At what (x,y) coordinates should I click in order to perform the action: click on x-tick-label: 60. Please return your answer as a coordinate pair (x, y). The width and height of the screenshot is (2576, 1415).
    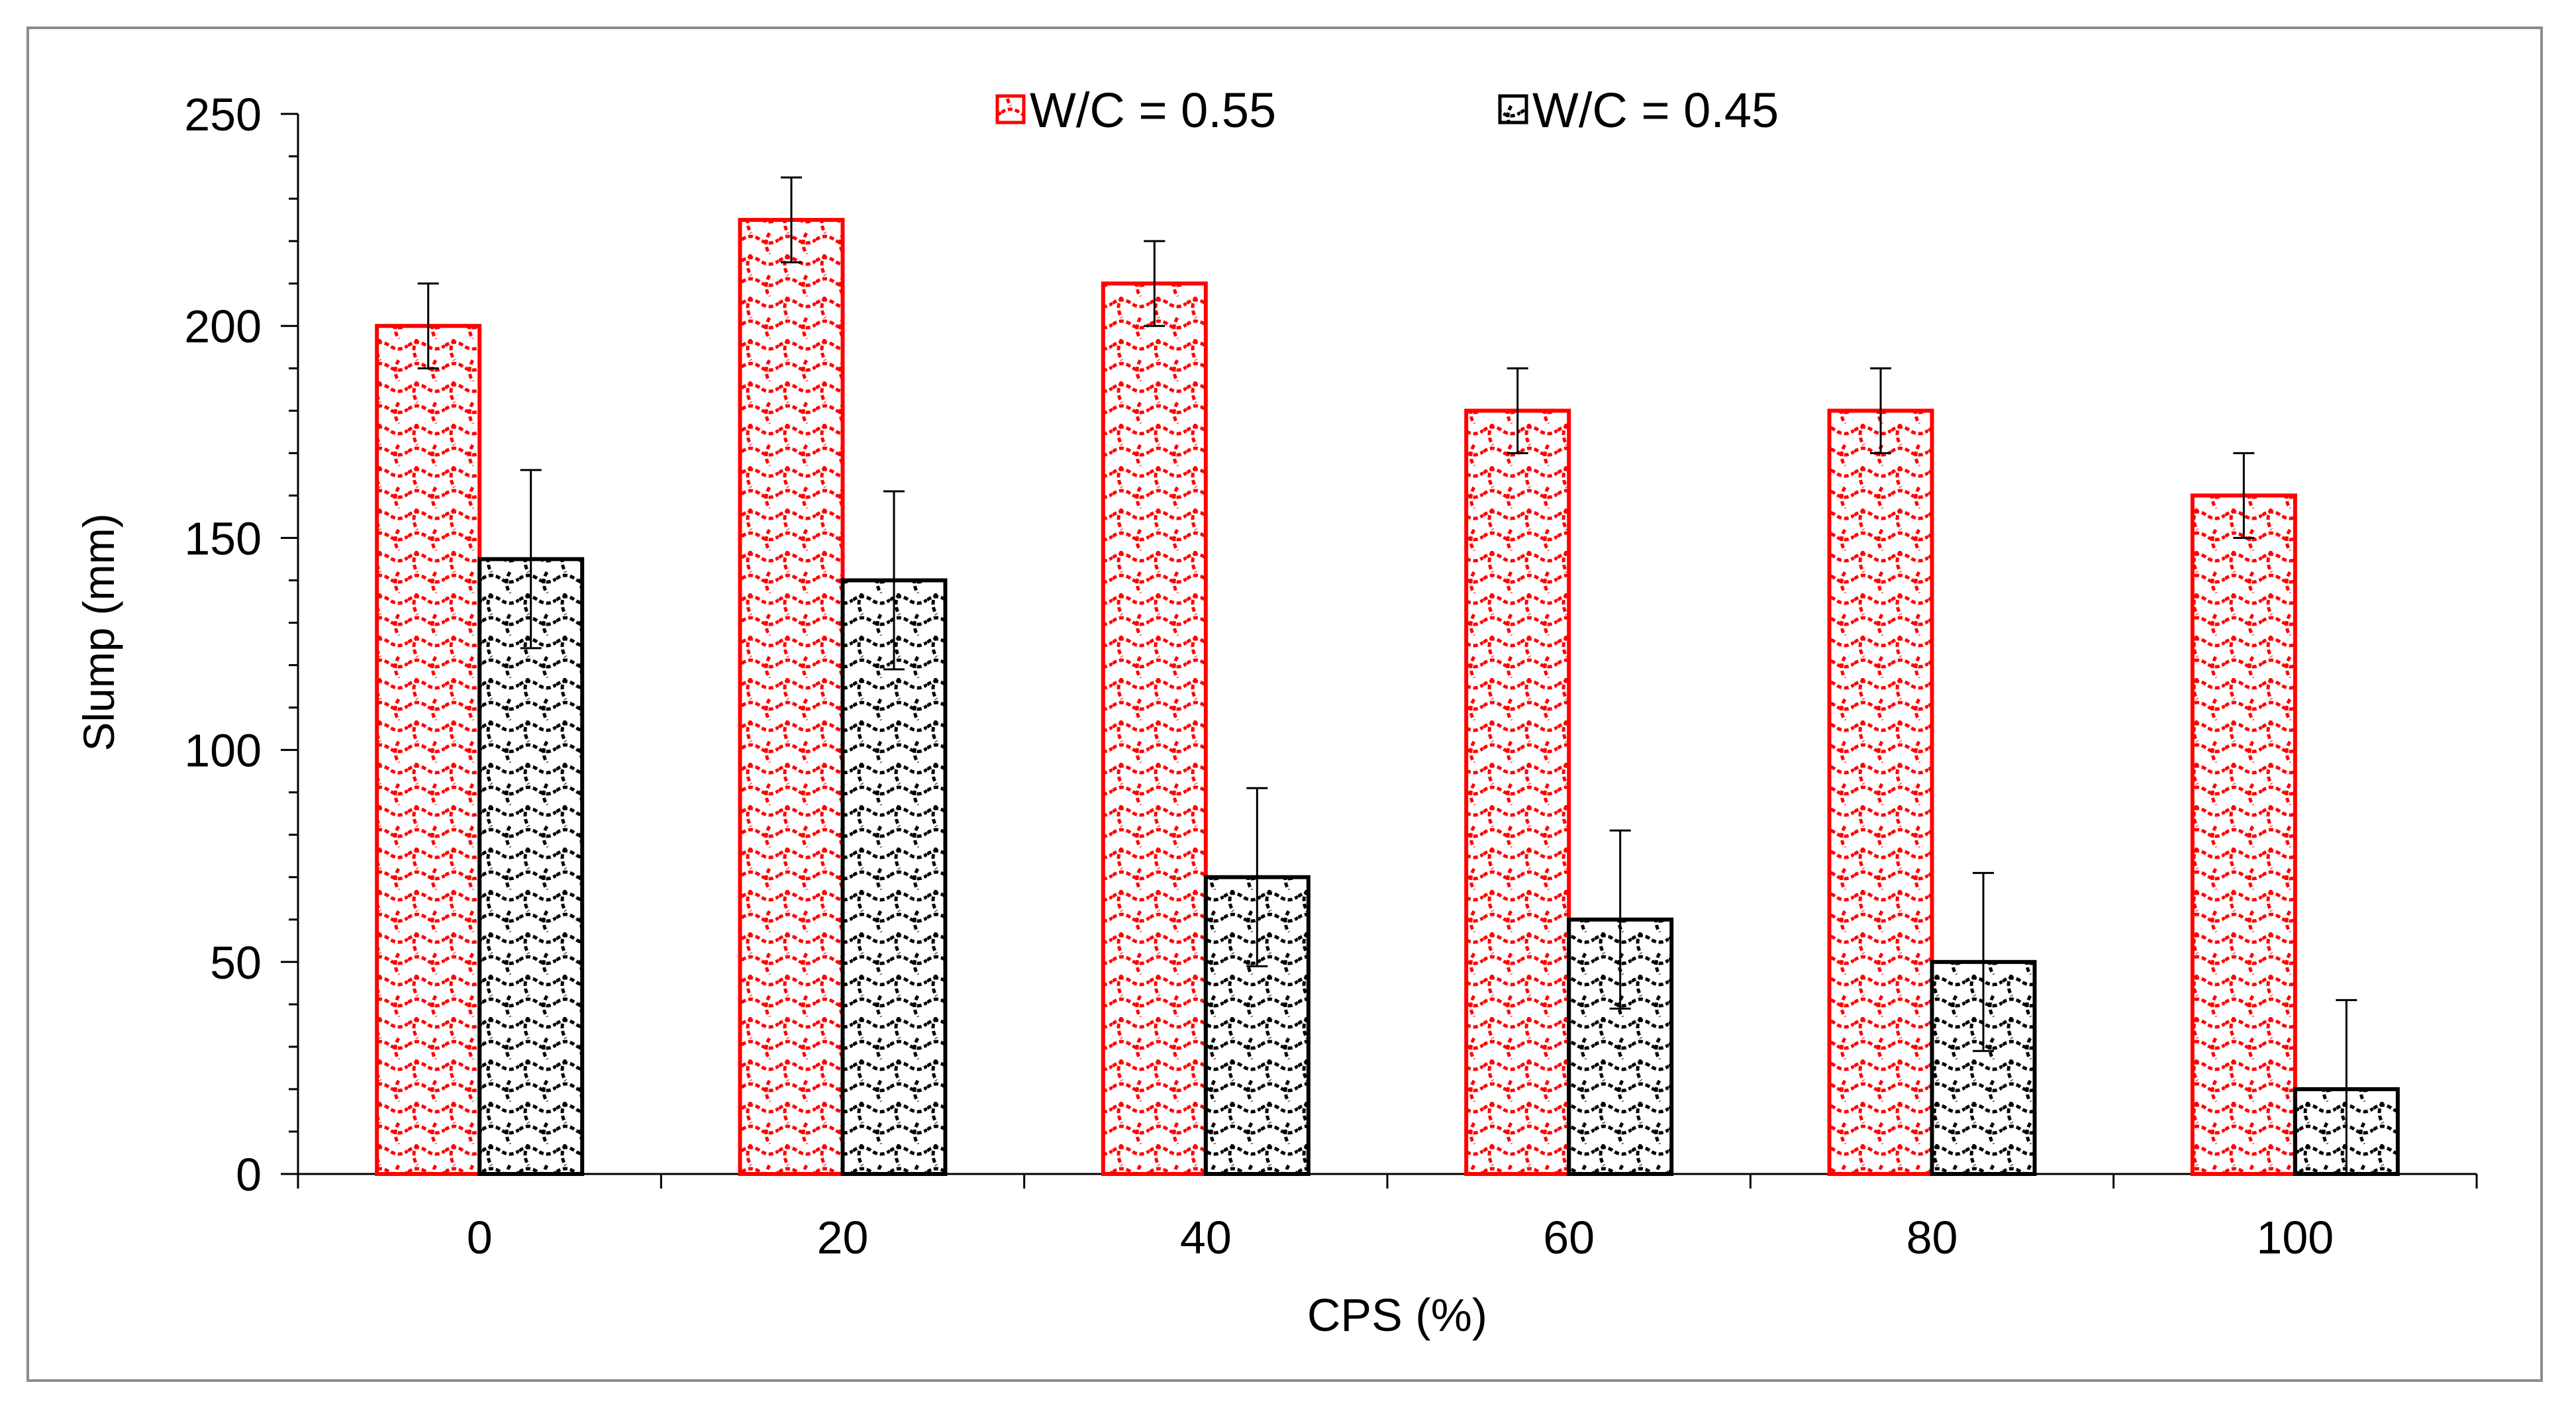
    Looking at the image, I should click on (1569, 1237).